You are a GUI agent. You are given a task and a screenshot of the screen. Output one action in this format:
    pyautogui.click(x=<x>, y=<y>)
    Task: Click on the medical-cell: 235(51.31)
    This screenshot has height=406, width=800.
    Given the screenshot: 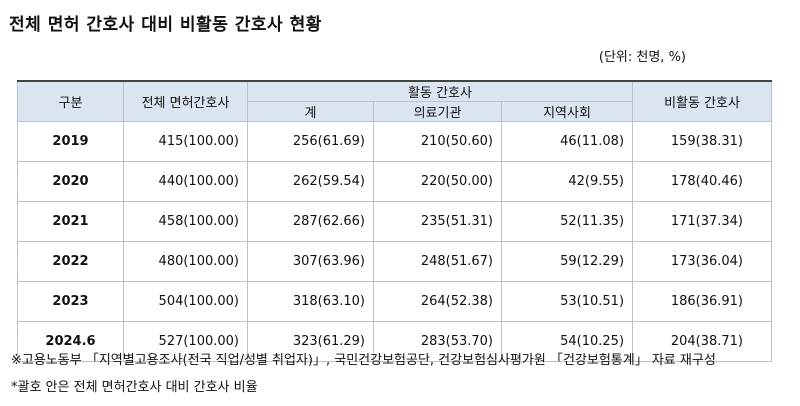 What is the action you would take?
    pyautogui.click(x=437, y=221)
    